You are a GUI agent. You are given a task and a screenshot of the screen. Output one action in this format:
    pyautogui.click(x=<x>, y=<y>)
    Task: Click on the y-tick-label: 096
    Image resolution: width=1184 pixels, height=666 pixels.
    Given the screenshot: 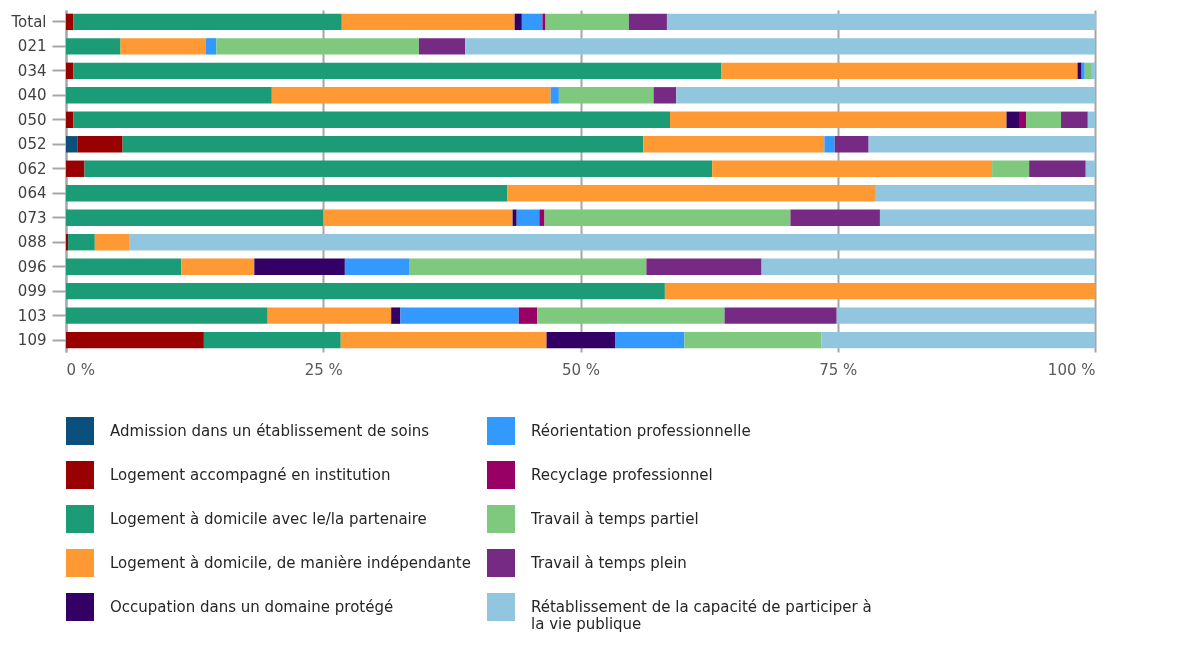 What is the action you would take?
    pyautogui.click(x=32, y=266)
    